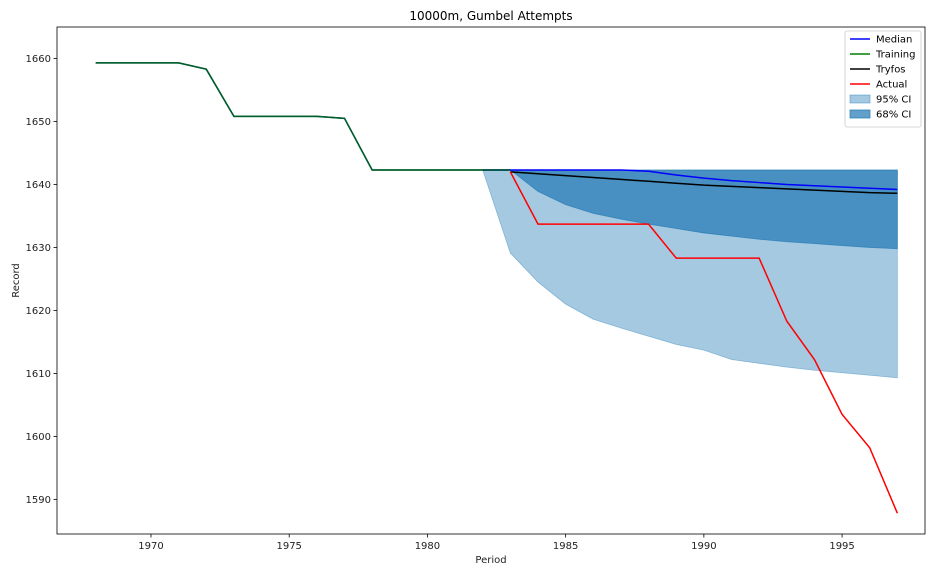  What do you see at coordinates (496, 543) in the screenshot?
I see `x-axis-ticks: 1970 1975 1980 1985 1990 1995` at bounding box center [496, 543].